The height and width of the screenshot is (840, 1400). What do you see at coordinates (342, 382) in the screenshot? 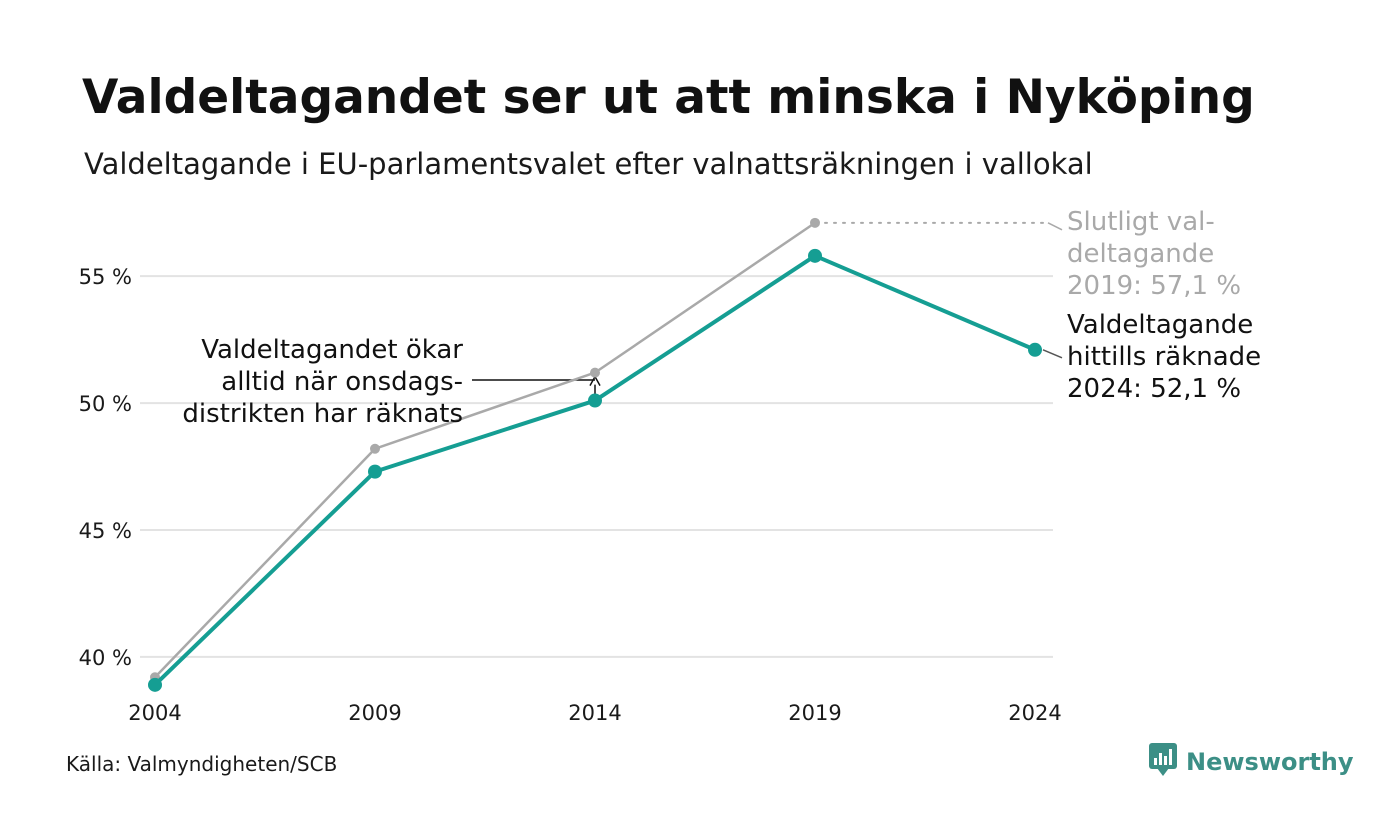
I see `note-annotation-text: alltid när onsdags-` at bounding box center [342, 382].